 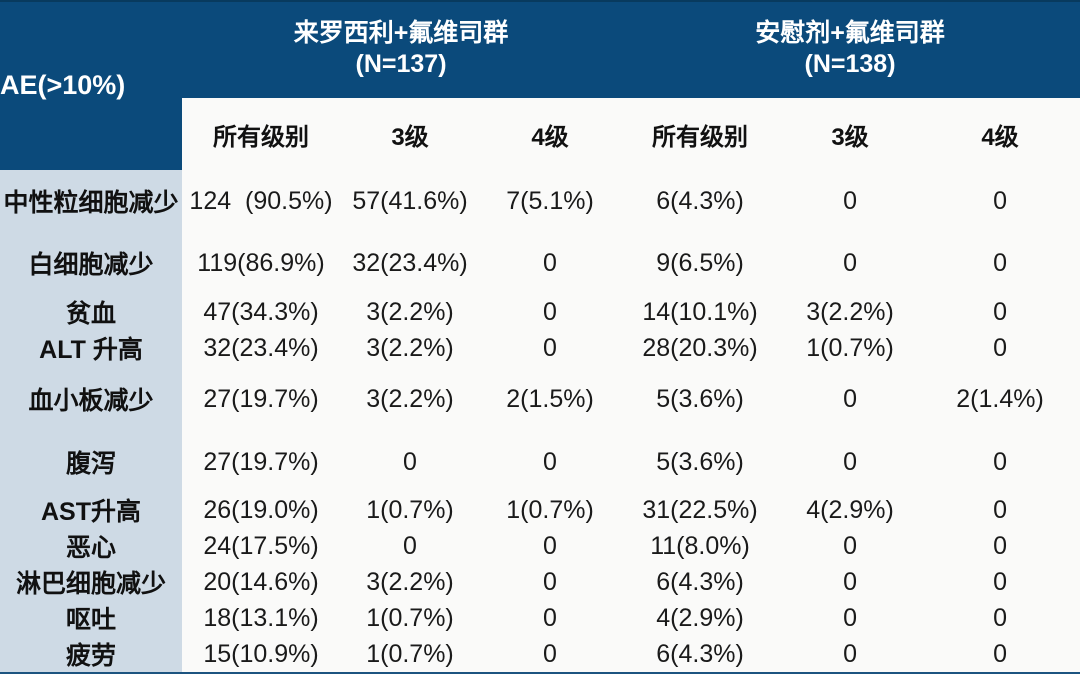 I want to click on row-label: 中性粒细胞减少, so click(x=91, y=201).